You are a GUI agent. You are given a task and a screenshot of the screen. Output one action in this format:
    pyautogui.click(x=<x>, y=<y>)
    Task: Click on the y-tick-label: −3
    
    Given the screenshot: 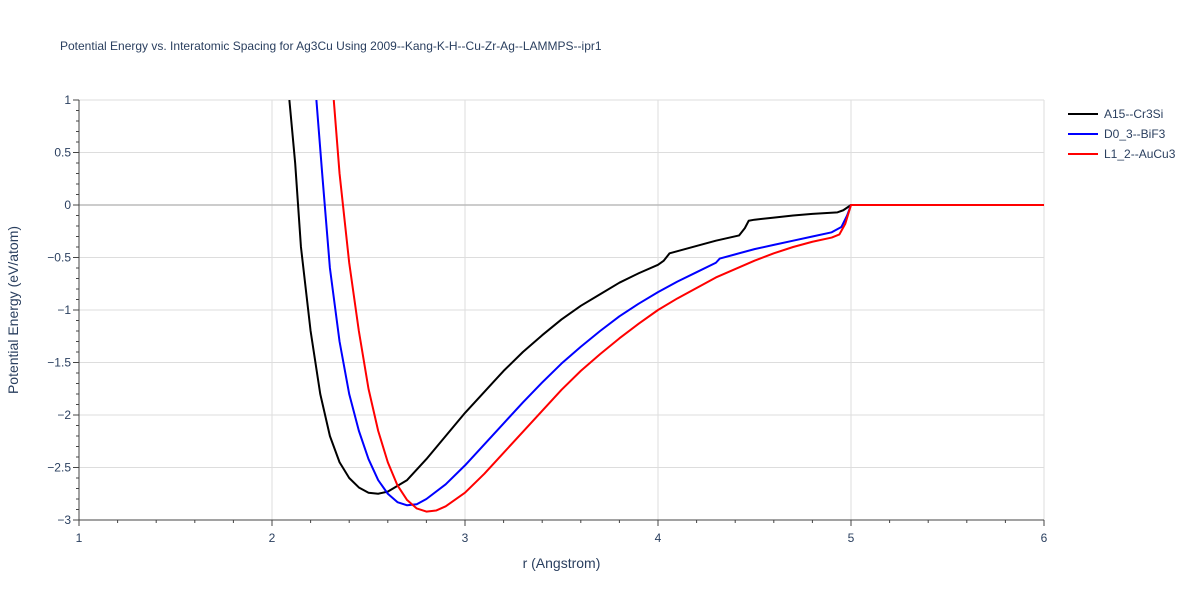 What is the action you would take?
    pyautogui.click(x=64, y=520)
    